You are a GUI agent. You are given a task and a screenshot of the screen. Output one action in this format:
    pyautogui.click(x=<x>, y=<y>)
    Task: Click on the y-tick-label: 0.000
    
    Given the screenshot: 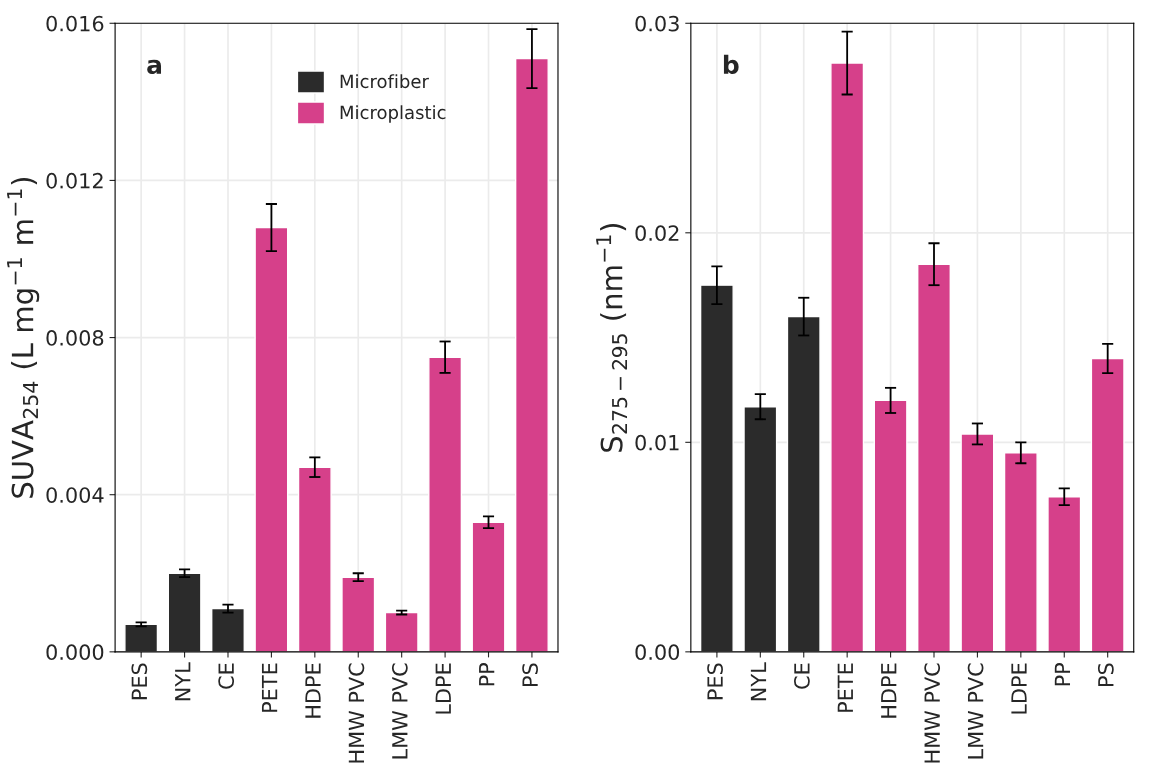 What is the action you would take?
    pyautogui.click(x=75, y=652)
    